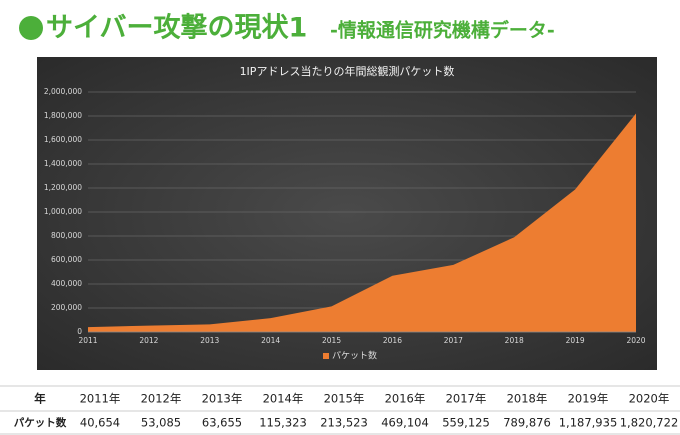 This screenshot has height=435, width=680. What do you see at coordinates (635, 340) in the screenshot?
I see `x-tick-label: 2020` at bounding box center [635, 340].